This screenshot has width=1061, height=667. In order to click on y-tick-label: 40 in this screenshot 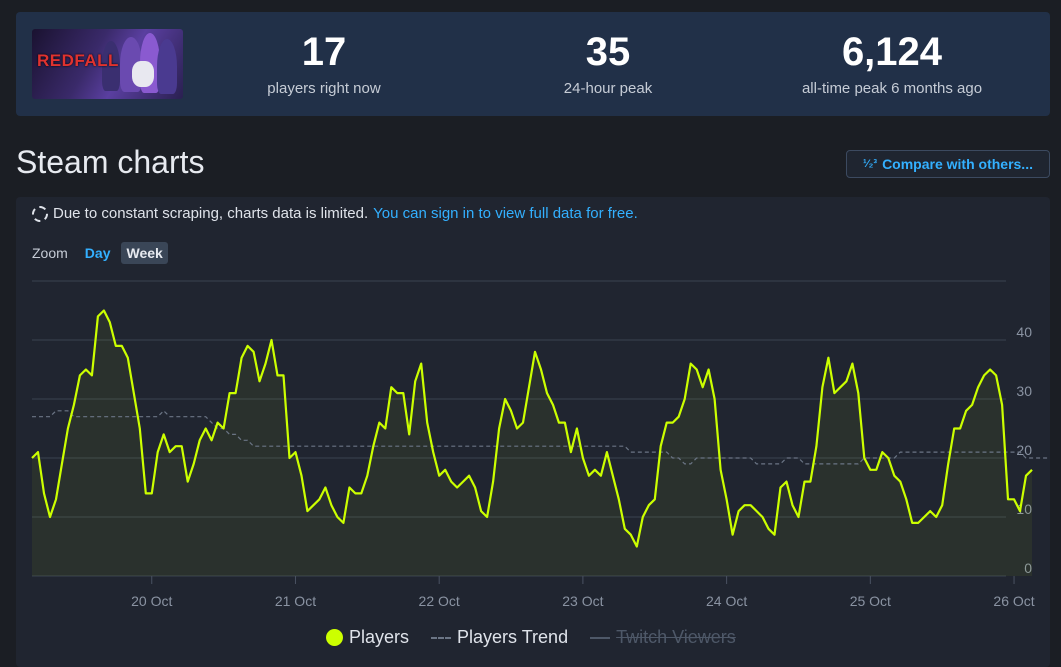, I will do `click(1024, 332)`.